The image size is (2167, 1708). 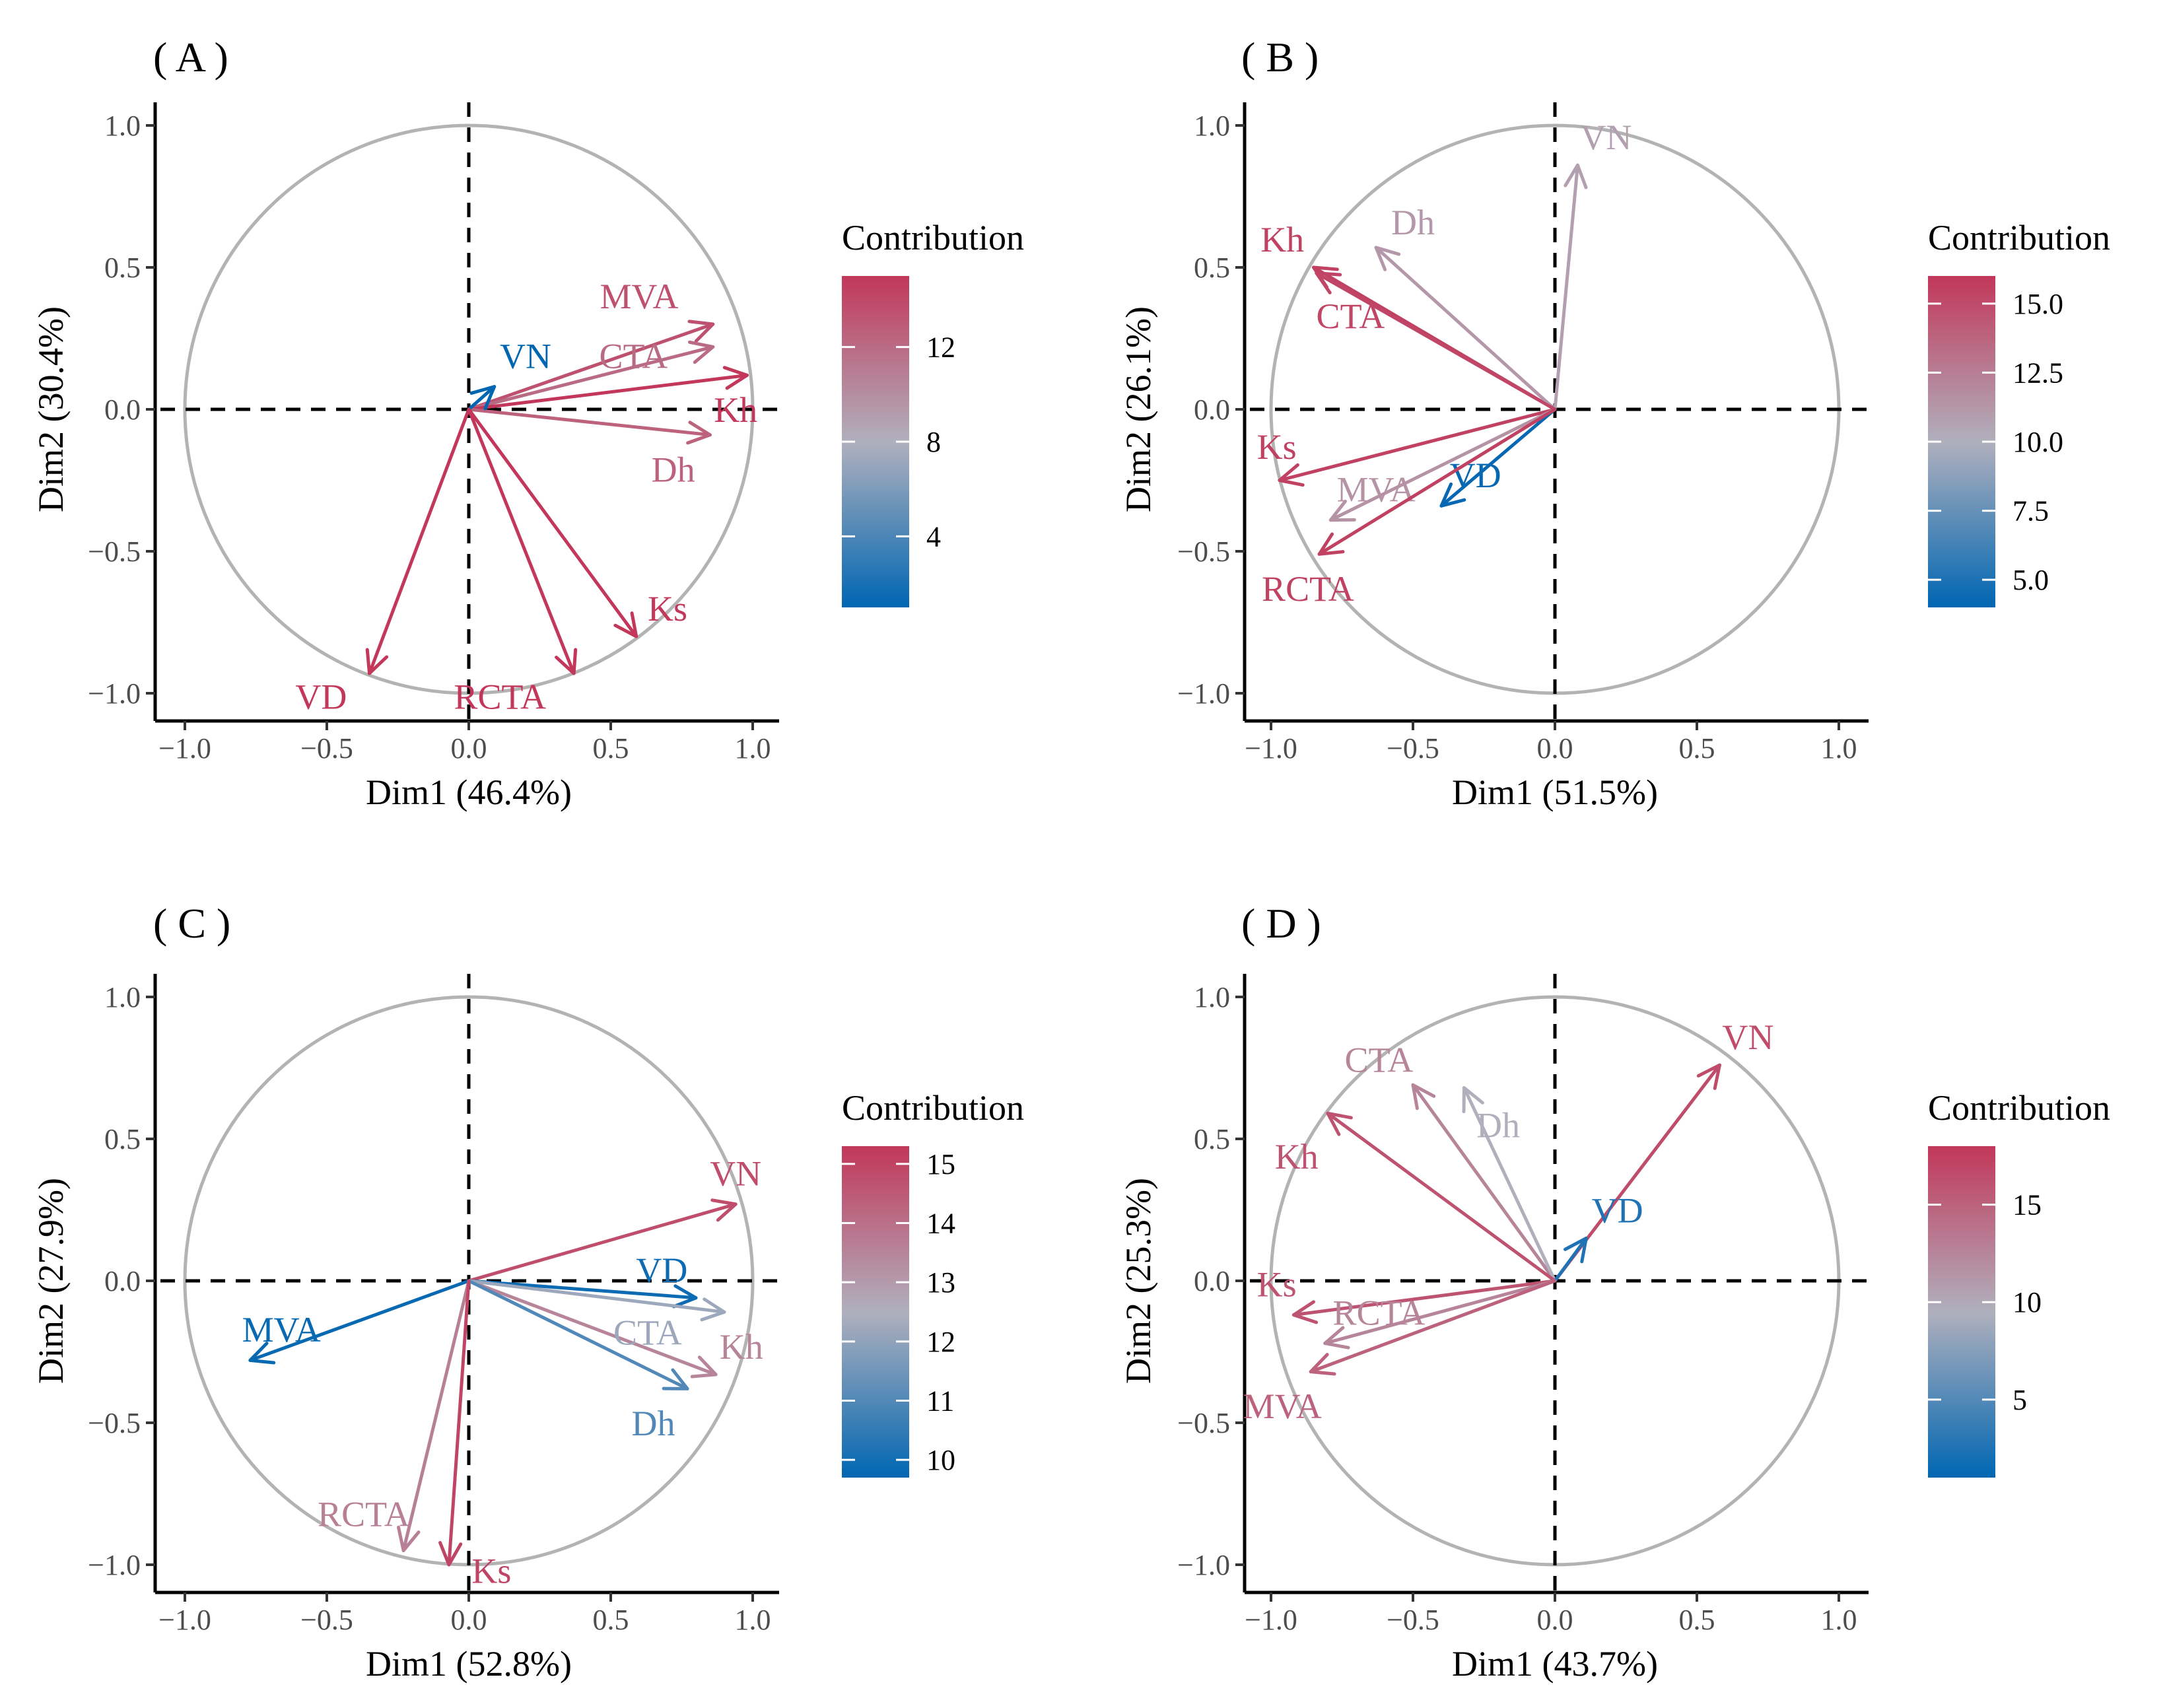 I want to click on panel-d-legend-title: Contribution, so click(x=2019, y=1108).